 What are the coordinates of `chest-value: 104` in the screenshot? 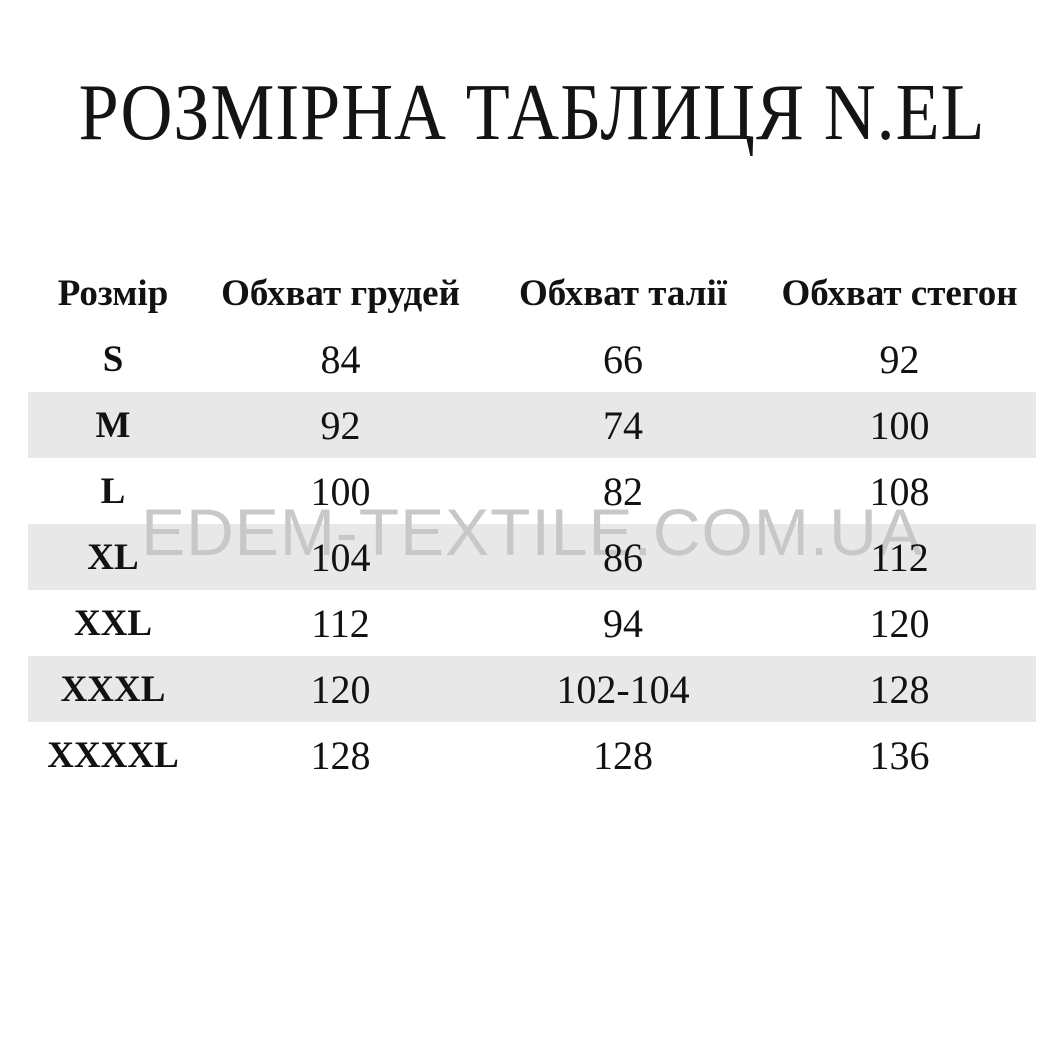 It's located at (340, 557).